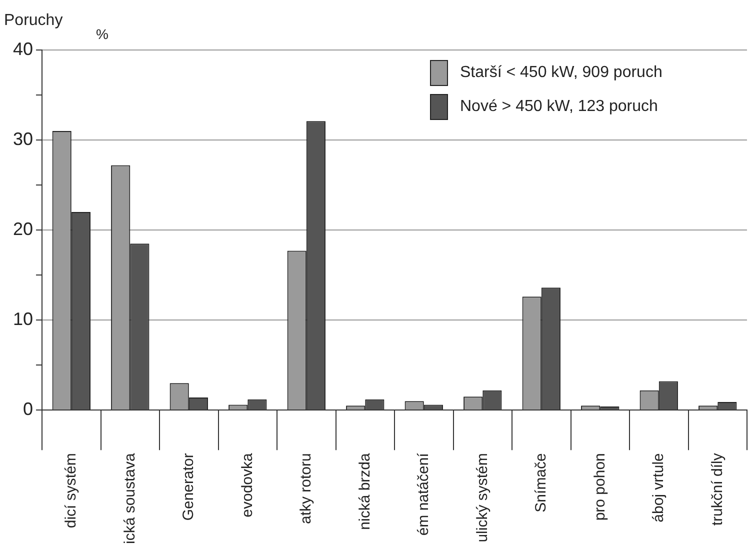 The image size is (751, 547). Describe the element at coordinates (599, 487) in the screenshot. I see `x-tick-label: pro pohon` at that location.